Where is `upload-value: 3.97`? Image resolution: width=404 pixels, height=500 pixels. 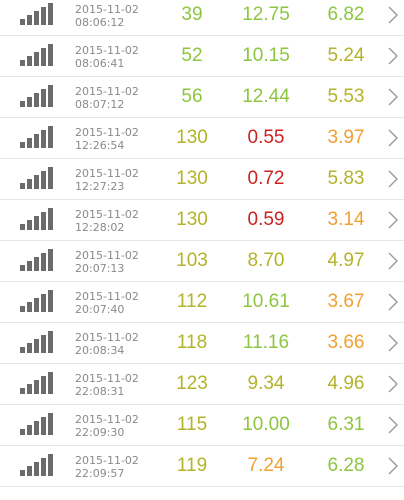 upload-value: 3.97 is located at coordinates (346, 137).